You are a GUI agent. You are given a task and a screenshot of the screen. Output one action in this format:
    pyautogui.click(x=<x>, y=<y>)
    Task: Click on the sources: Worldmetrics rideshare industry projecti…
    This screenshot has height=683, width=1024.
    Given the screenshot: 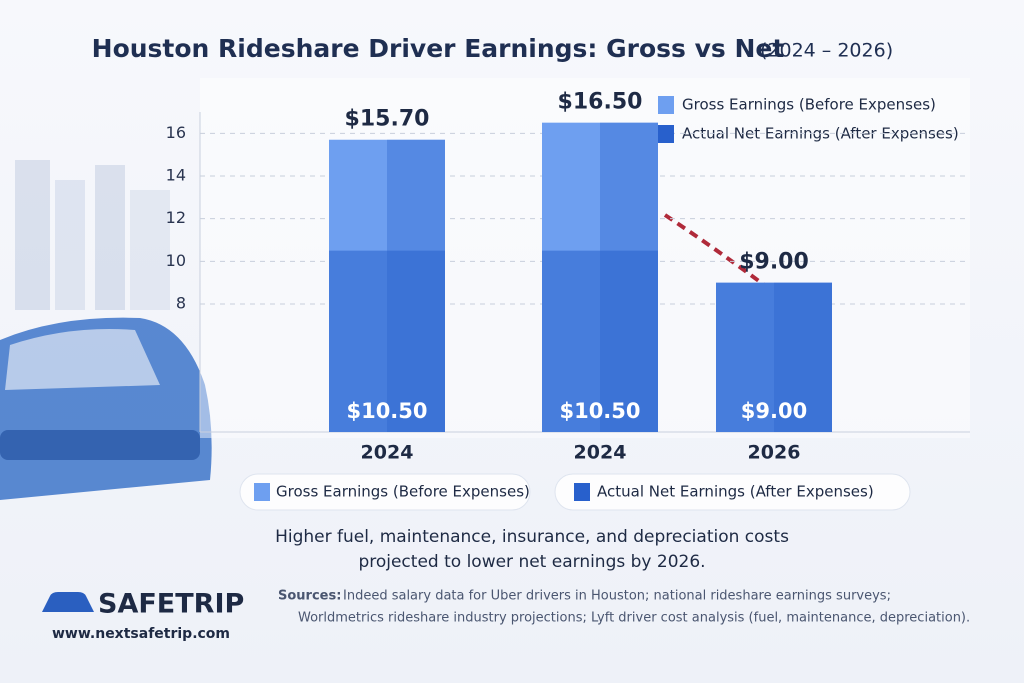 What is the action you would take?
    pyautogui.click(x=634, y=618)
    